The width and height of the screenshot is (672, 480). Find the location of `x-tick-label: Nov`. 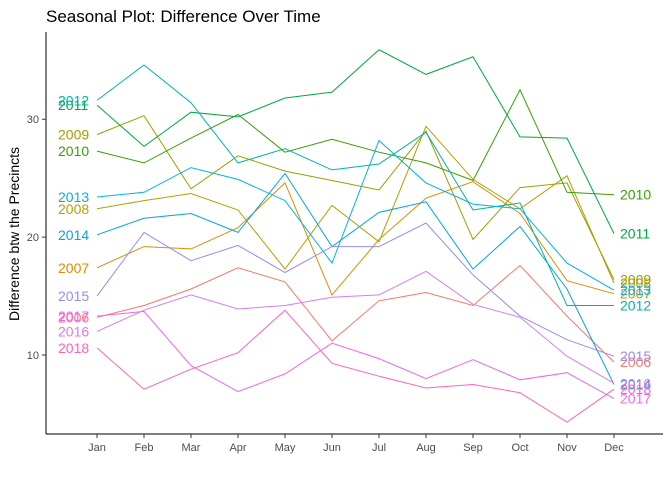

x-tick-label: Nov is located at coordinates (567, 448).